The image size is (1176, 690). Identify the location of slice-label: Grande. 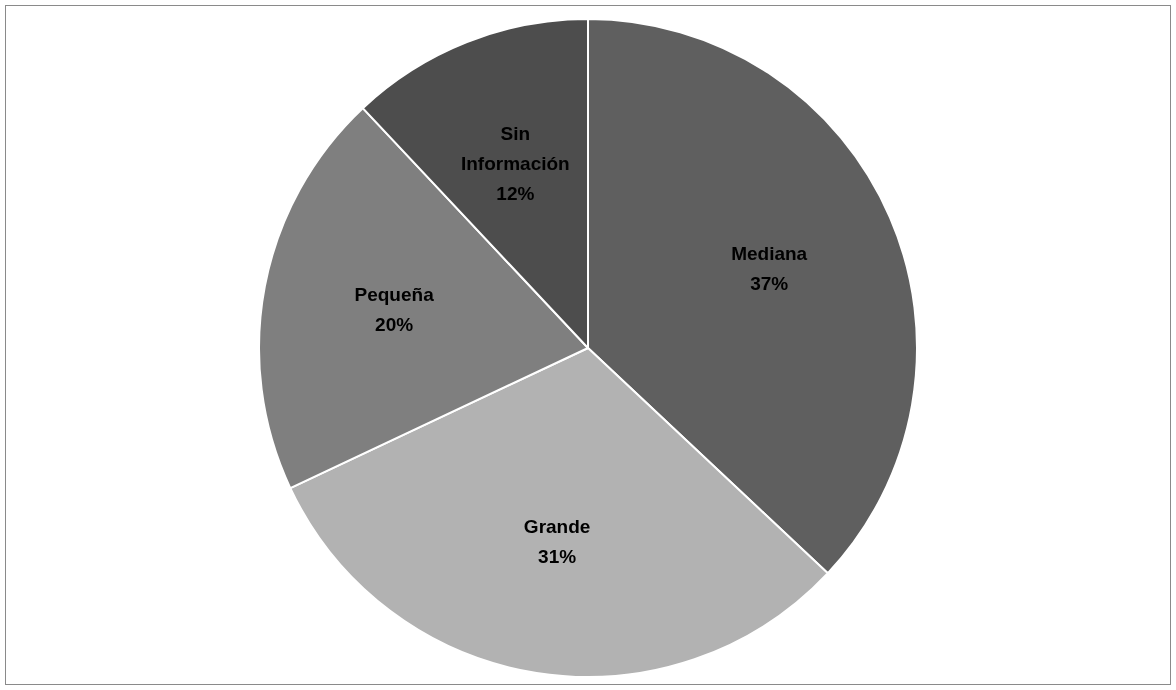
(557, 527).